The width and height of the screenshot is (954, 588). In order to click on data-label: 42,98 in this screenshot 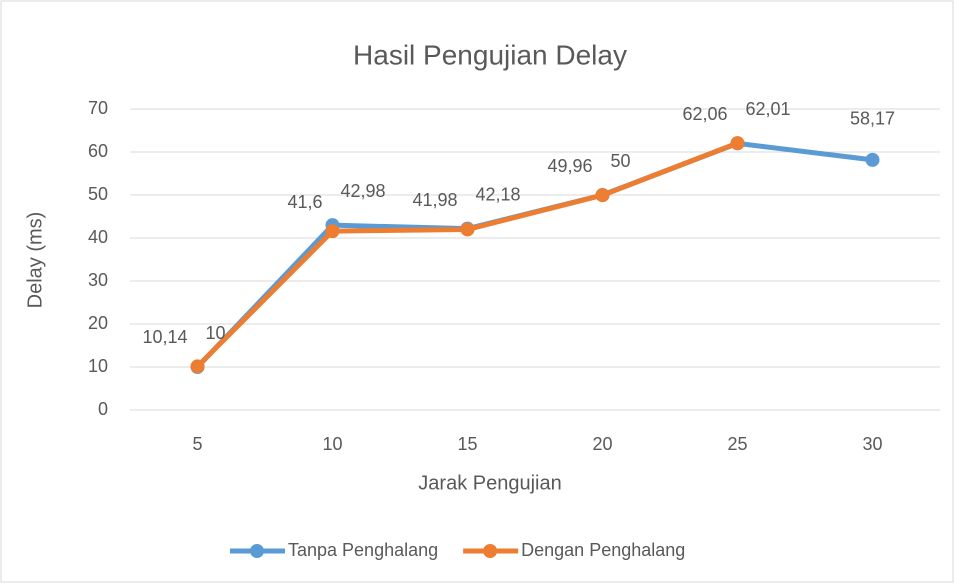, I will do `click(363, 191)`.